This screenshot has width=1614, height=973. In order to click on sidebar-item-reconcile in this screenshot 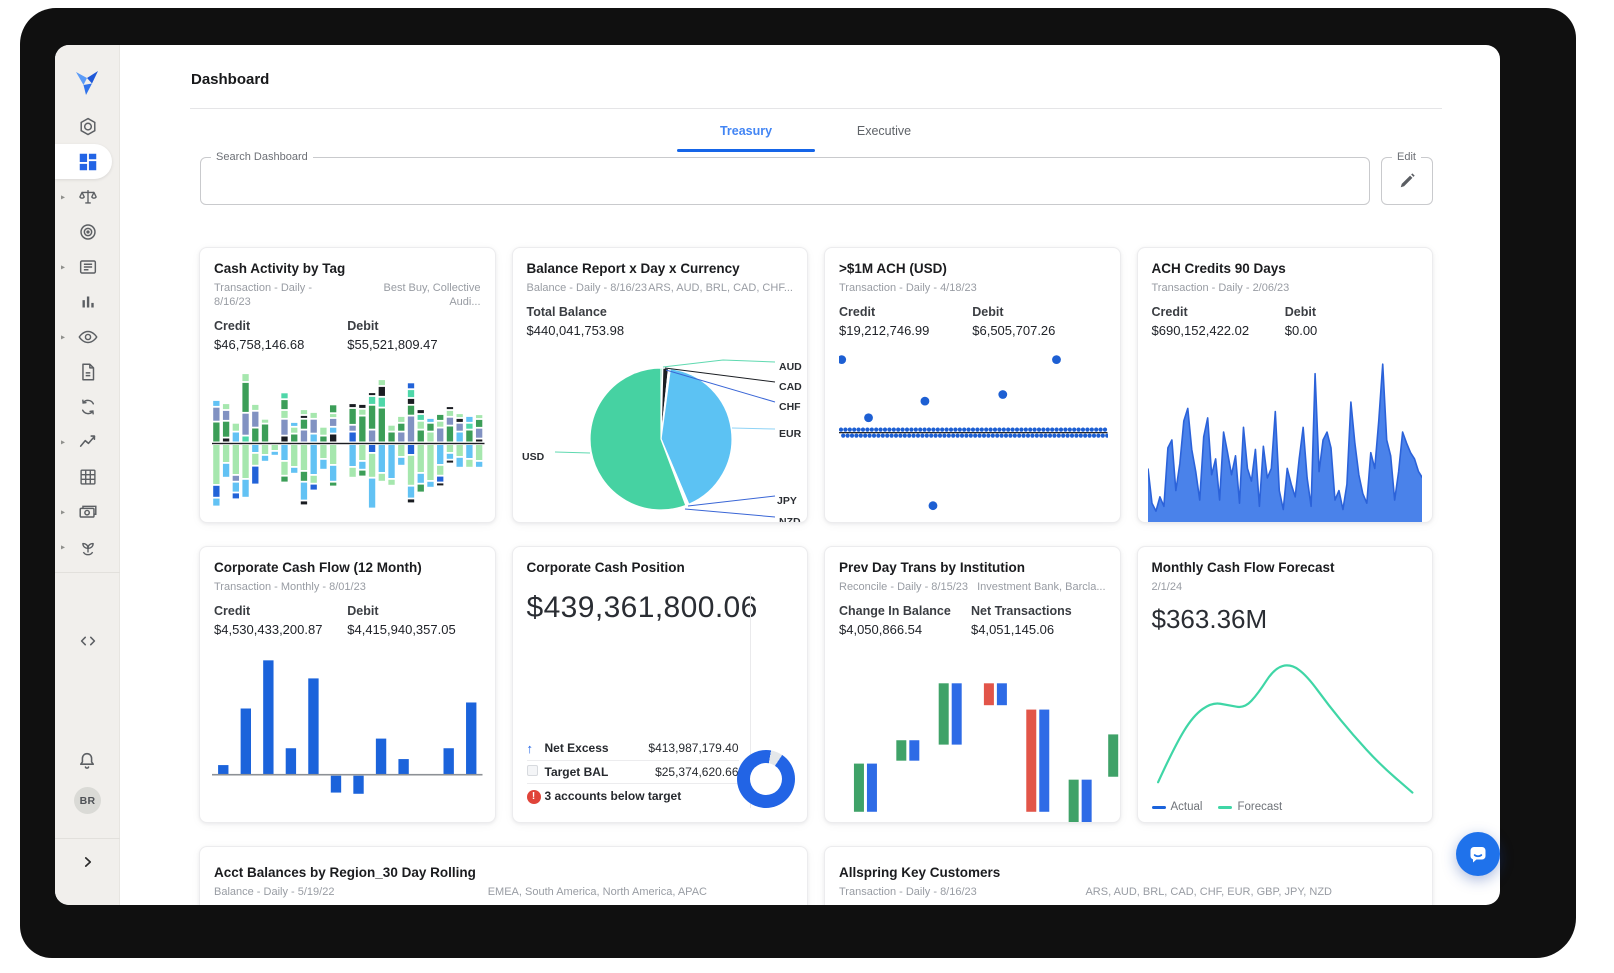, I will do `click(87, 406)`.